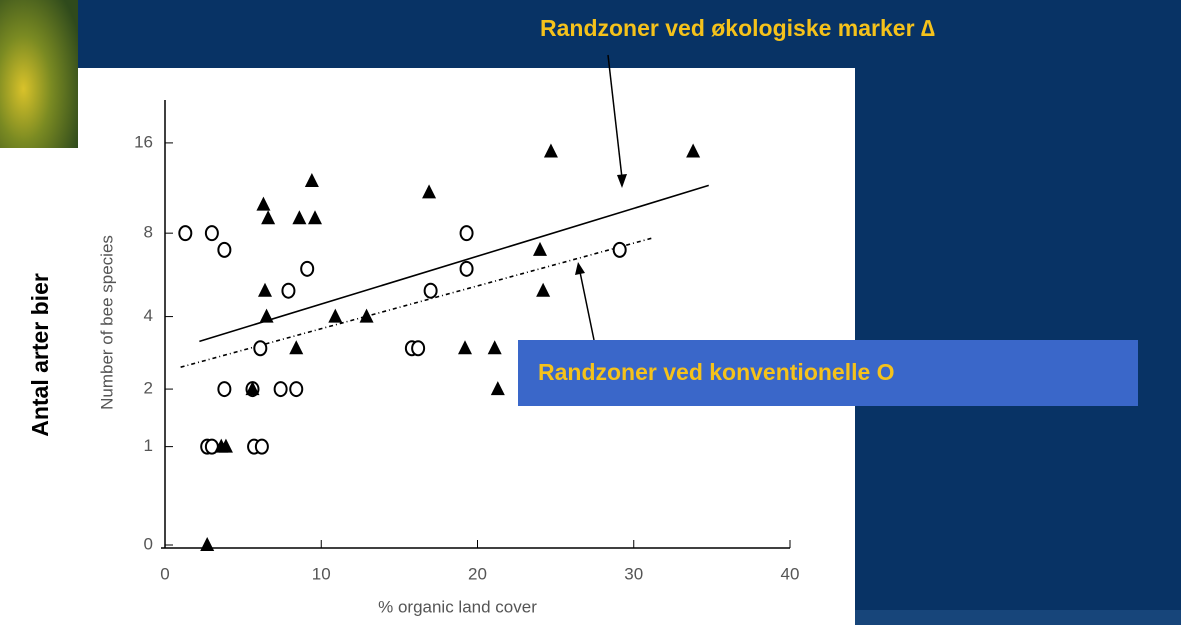 The width and height of the screenshot is (1181, 630). What do you see at coordinates (148, 232) in the screenshot?
I see `y-tick-label: 8` at bounding box center [148, 232].